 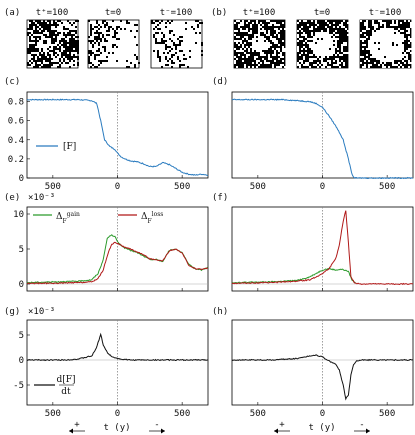 What do you see at coordinates (116, 428) in the screenshot?
I see `xlabel-left-main: t (y)` at bounding box center [116, 428].